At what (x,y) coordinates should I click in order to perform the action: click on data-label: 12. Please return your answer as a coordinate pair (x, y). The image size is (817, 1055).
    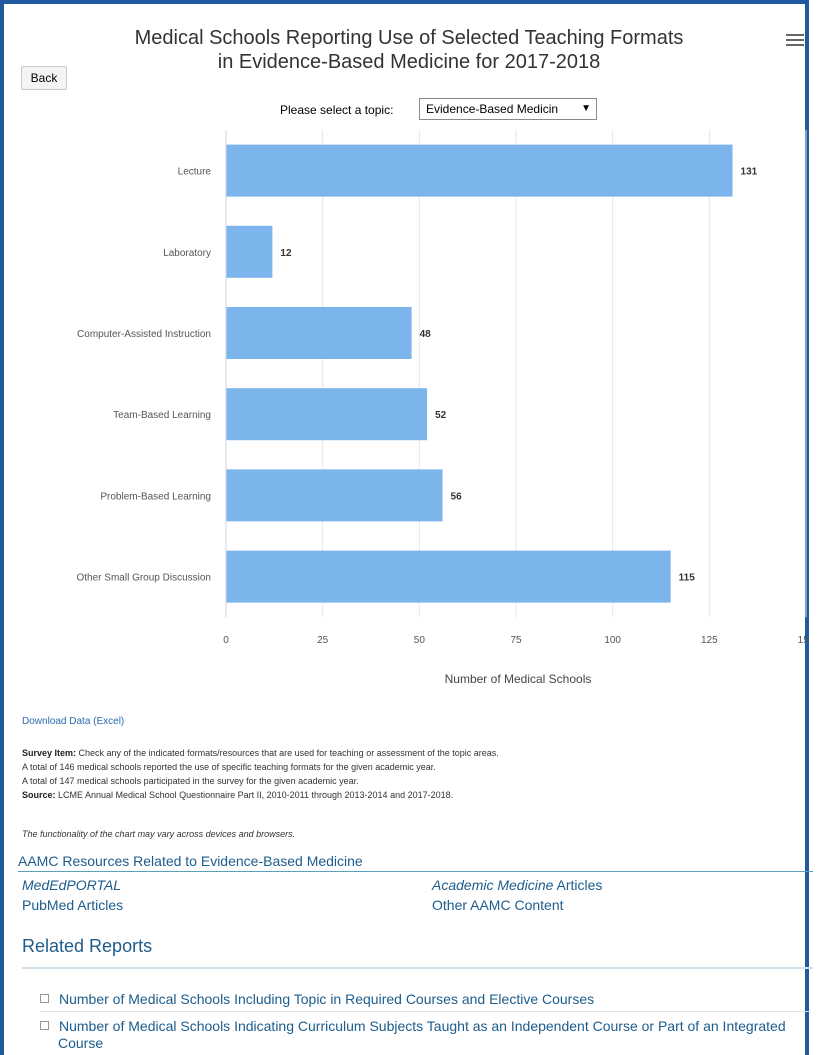
    Looking at the image, I should click on (286, 253).